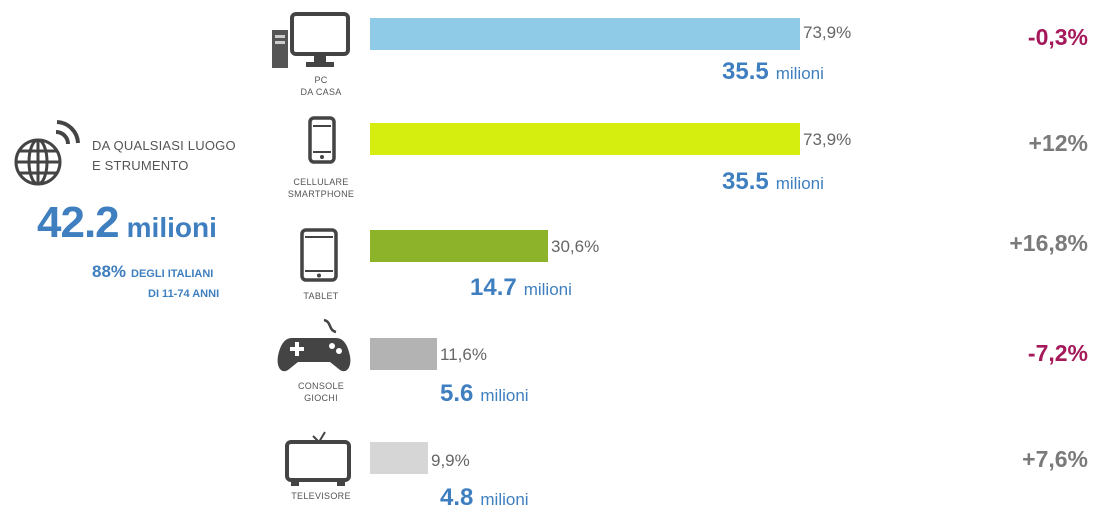 The width and height of the screenshot is (1097, 516). Describe the element at coordinates (318, 458) in the screenshot. I see `television-icon` at that location.